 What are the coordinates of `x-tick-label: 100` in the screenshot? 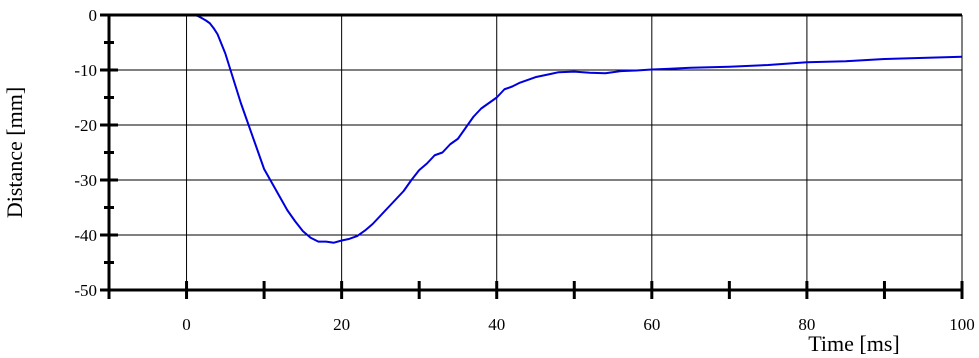 It's located at (962, 324).